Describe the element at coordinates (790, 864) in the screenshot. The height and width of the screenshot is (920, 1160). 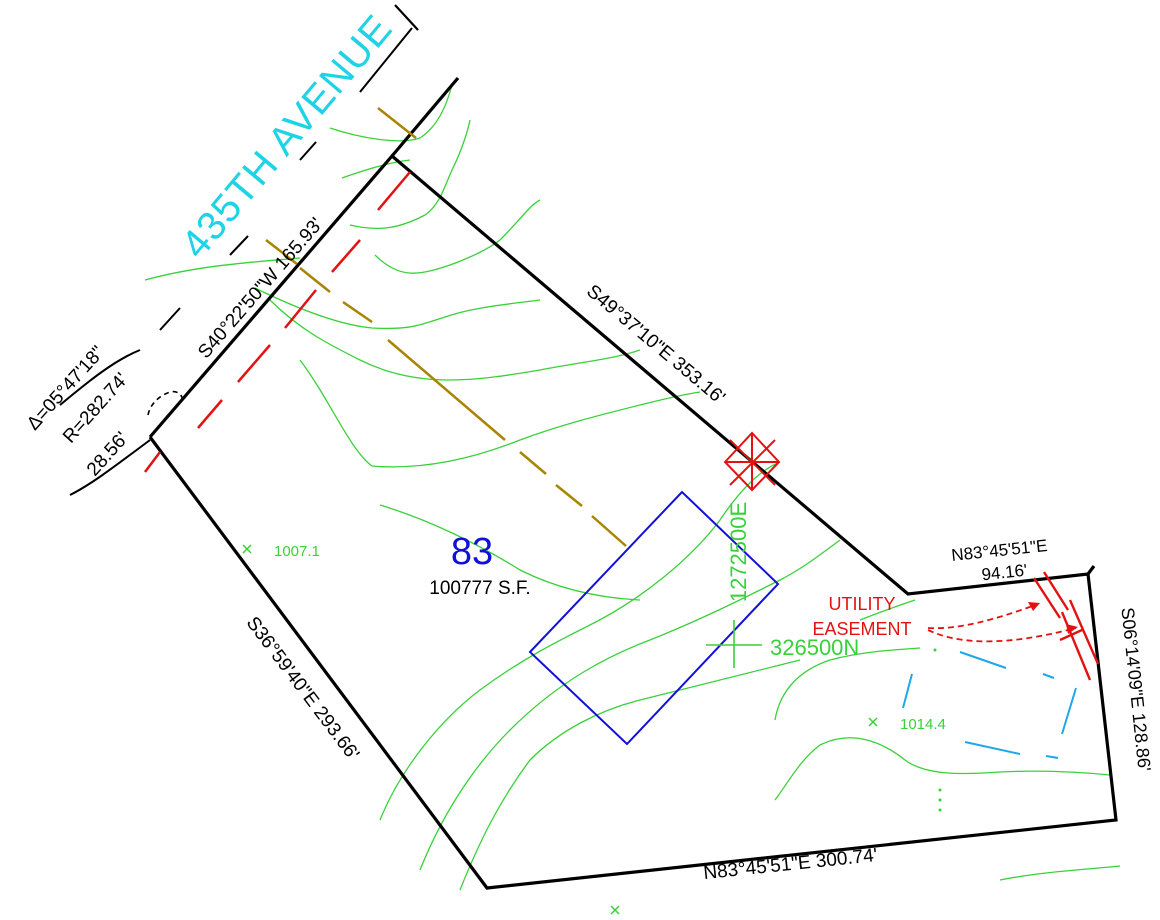
I see `south-boundary-bearing: N83°45'51"E 300.74'` at that location.